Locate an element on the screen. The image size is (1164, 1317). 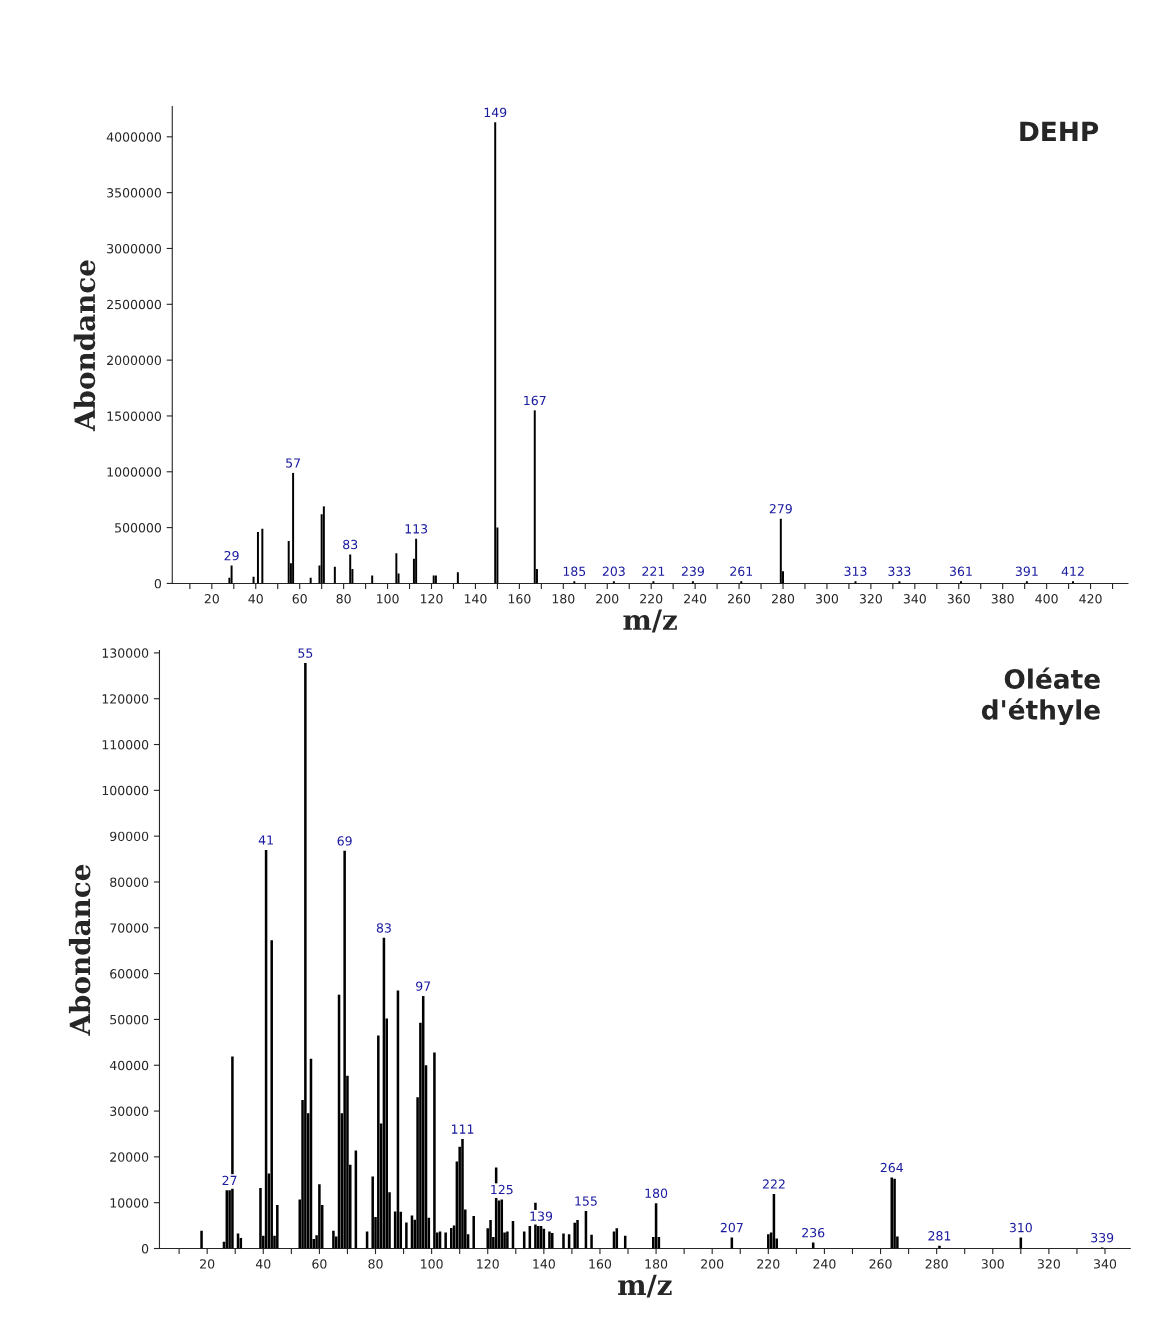
annotation: 207 is located at coordinates (731, 1227).